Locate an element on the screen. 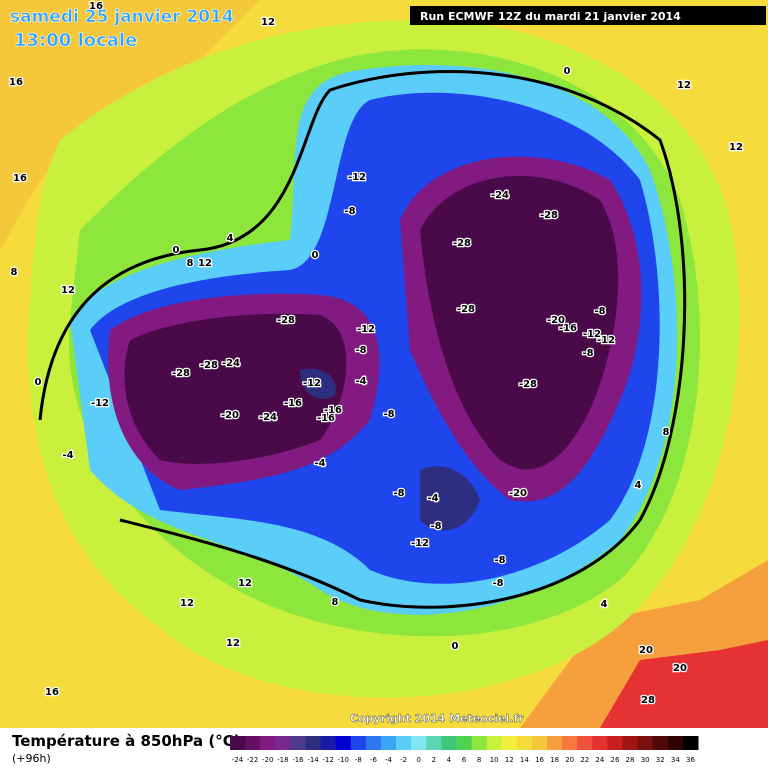 The height and width of the screenshot is (768, 768). map-date: samedi 25 janvier 2014 is located at coordinates (122, 17).